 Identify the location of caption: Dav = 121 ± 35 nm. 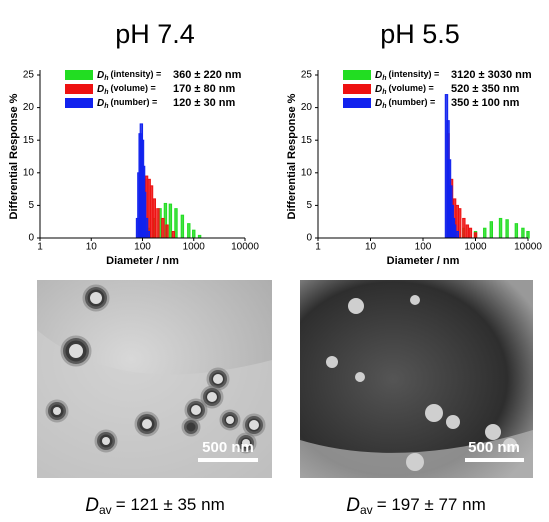
(154, 506).